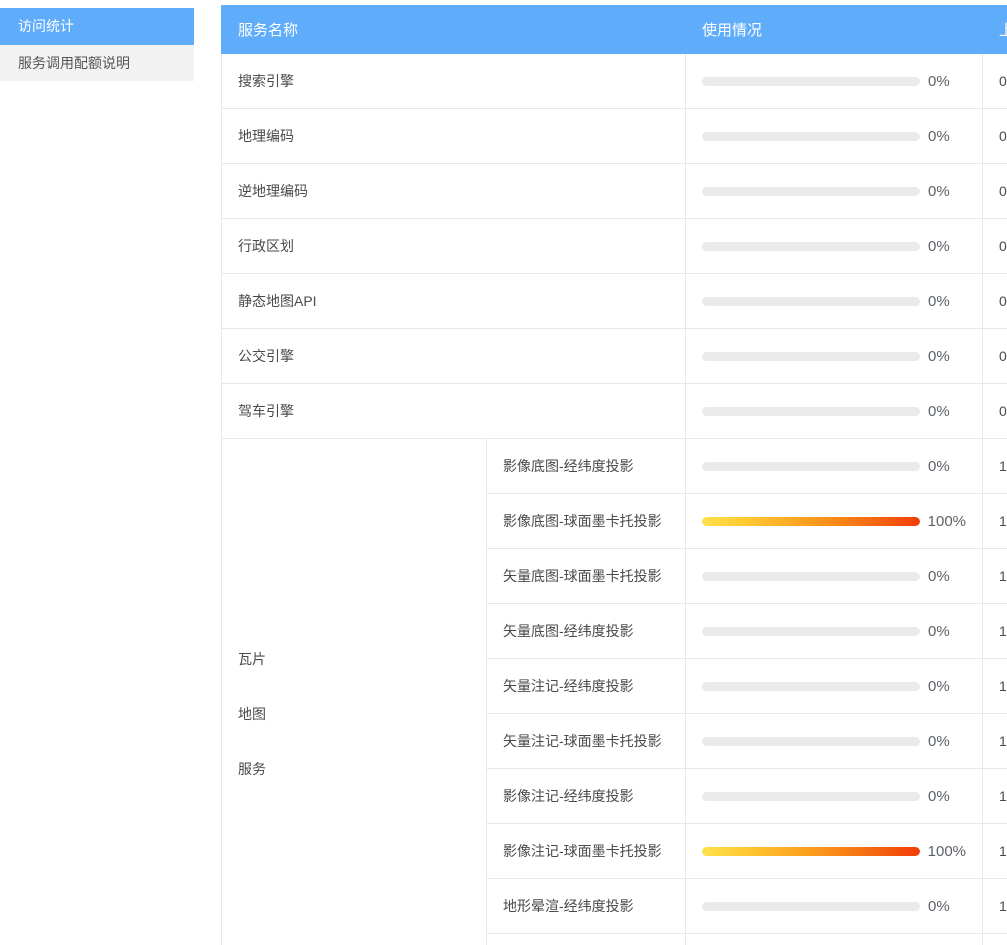 Image resolution: width=1007 pixels, height=945 pixels. Describe the element at coordinates (453, 191) in the screenshot. I see `service-name-cell: 逆地理编码` at that location.